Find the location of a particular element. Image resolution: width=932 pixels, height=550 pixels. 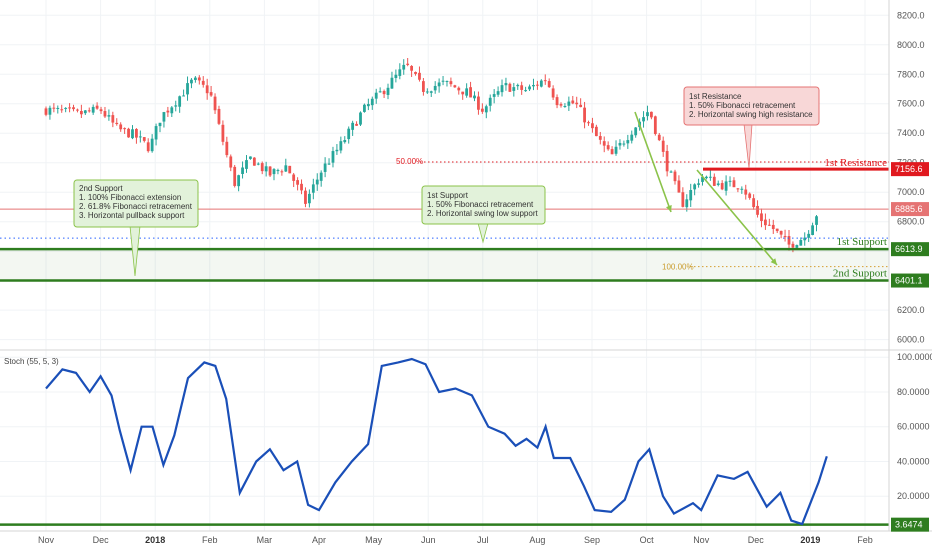

price-tick-label: 6000.0 is located at coordinates (911, 340).